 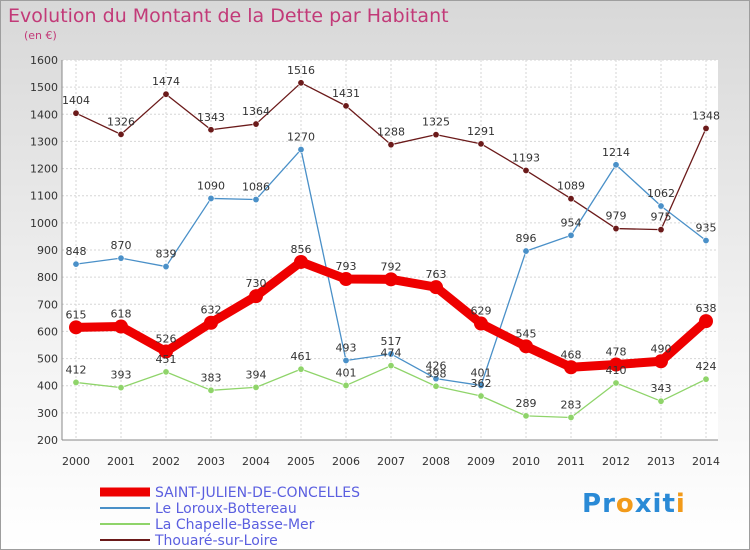 What do you see at coordinates (526, 157) in the screenshot?
I see `data-label: 1193` at bounding box center [526, 157].